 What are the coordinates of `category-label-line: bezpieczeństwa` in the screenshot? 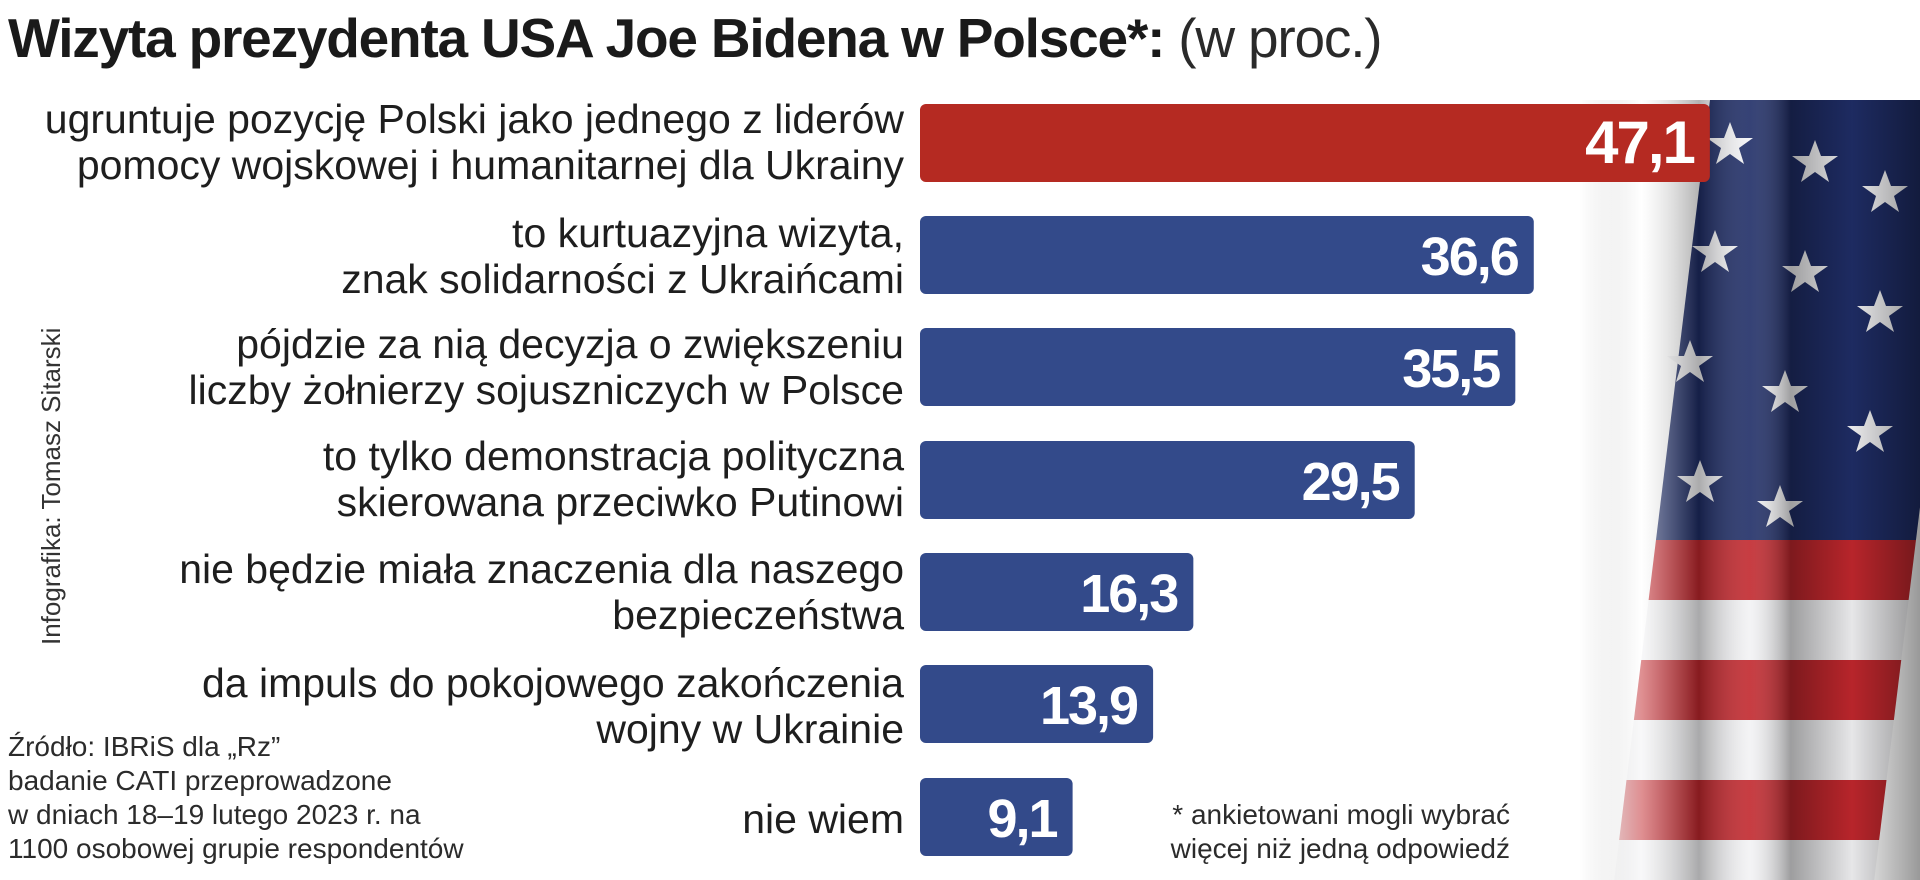 It's located at (758, 615).